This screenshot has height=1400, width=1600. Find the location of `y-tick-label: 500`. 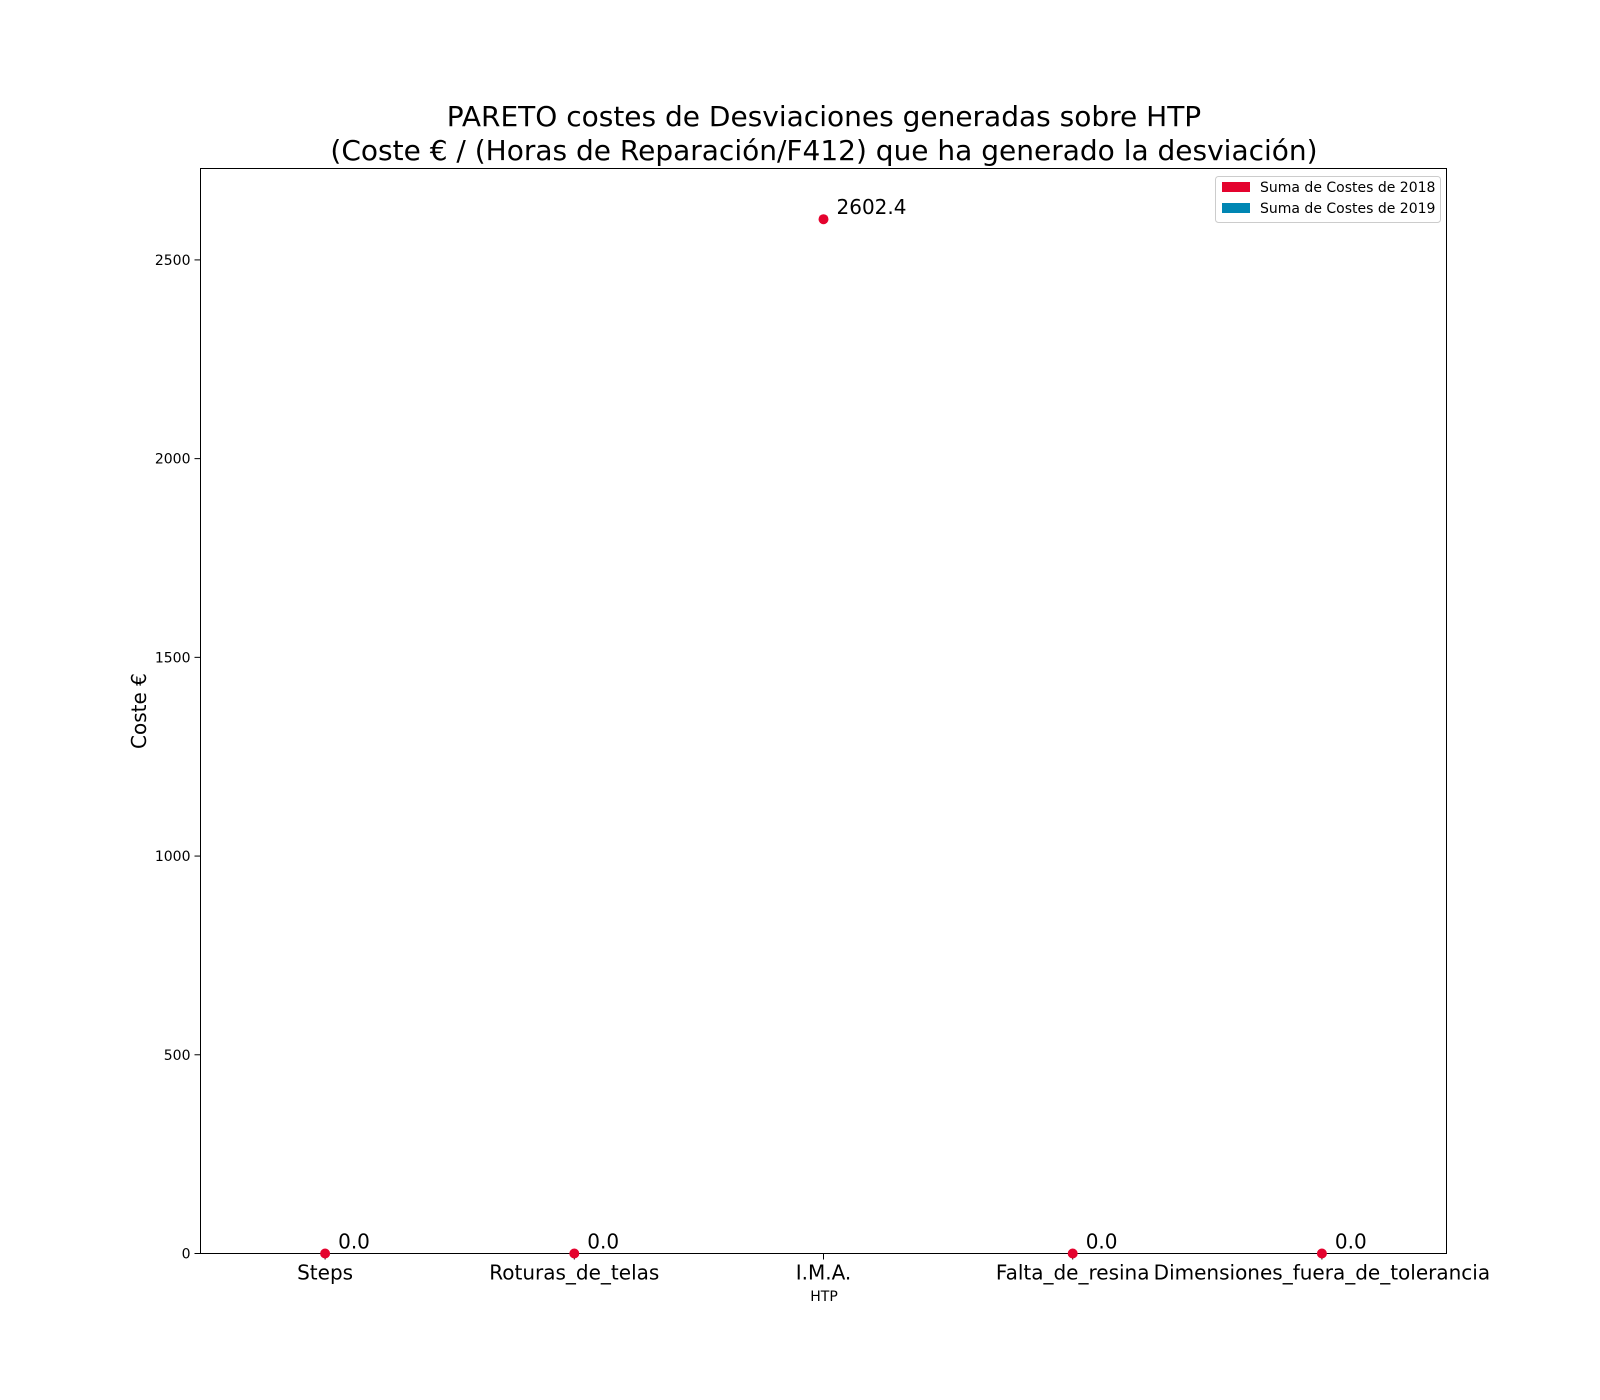

y-tick-label: 500 is located at coordinates (177, 1056).